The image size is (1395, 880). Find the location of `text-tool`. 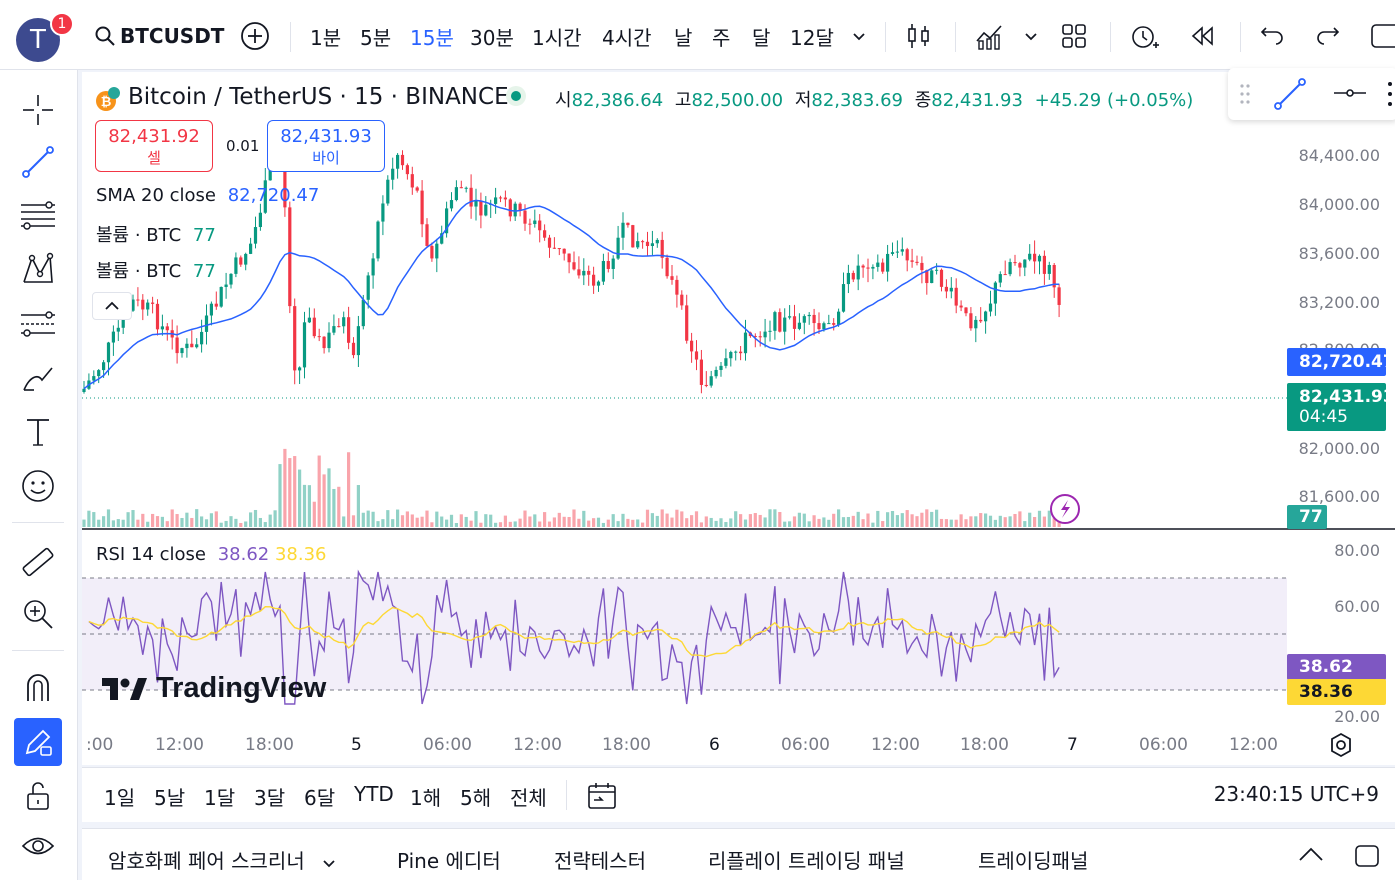

text-tool is located at coordinates (38, 432).